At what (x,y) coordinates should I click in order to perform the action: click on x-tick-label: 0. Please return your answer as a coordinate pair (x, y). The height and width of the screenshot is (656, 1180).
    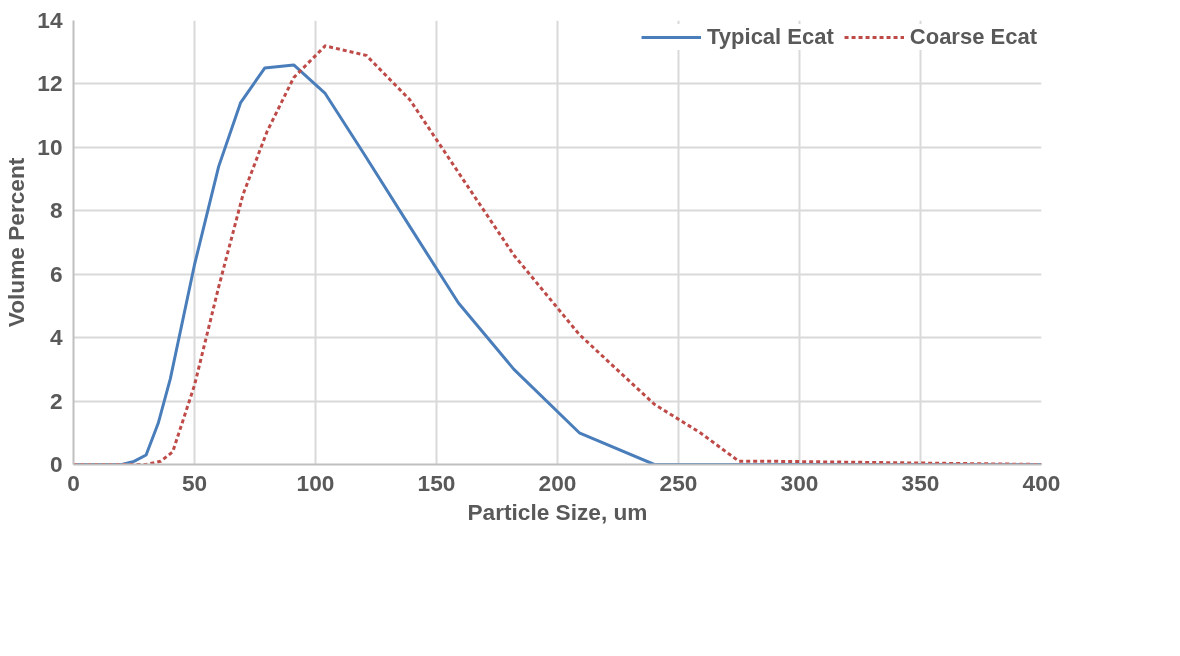
    Looking at the image, I should click on (73, 482).